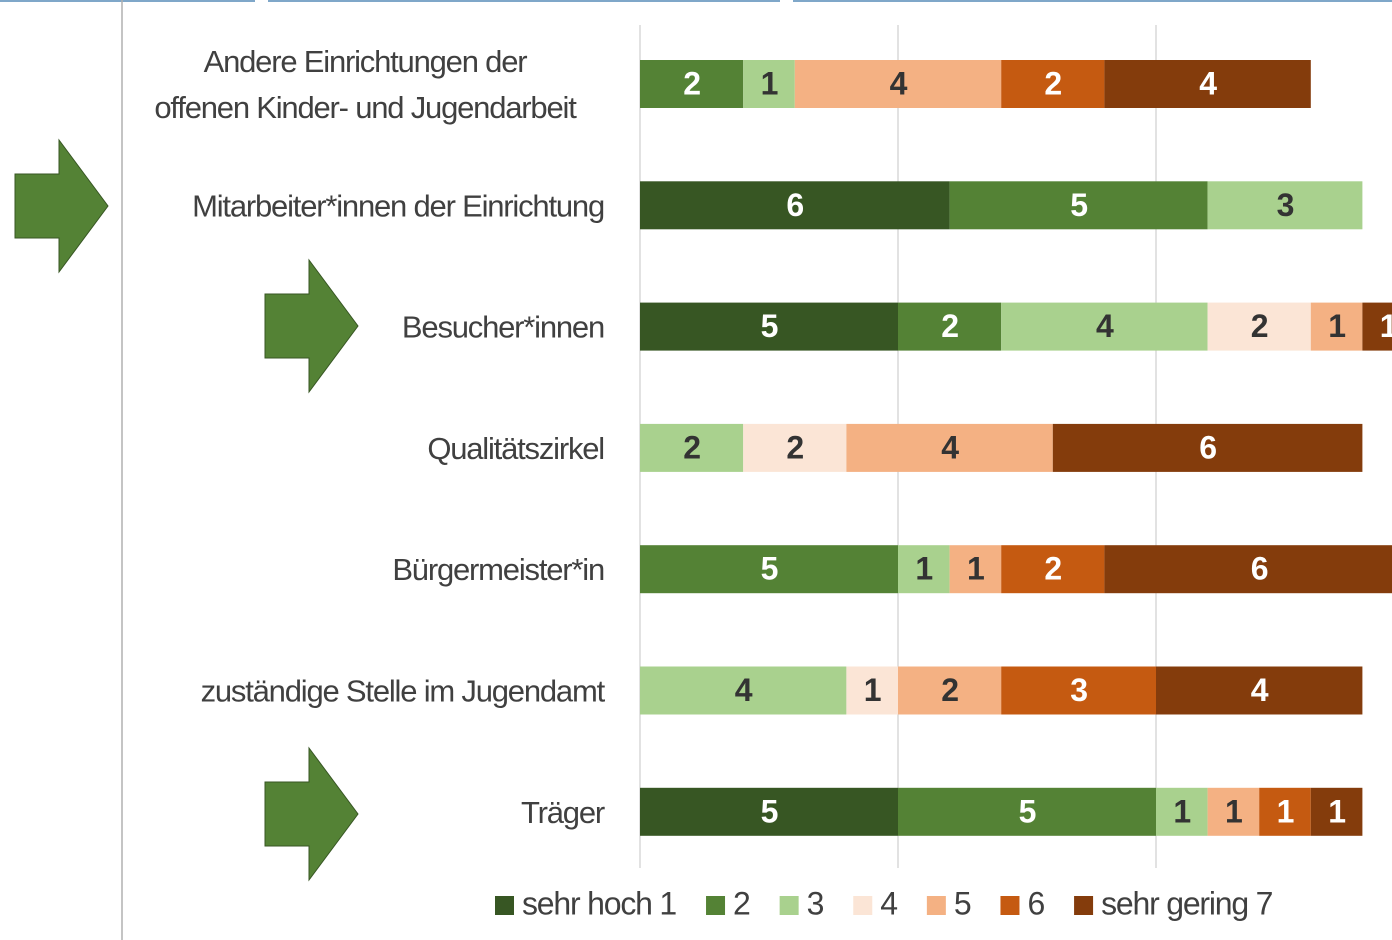 This screenshot has width=1392, height=940. What do you see at coordinates (888, 903) in the screenshot?
I see `legend-label: 4` at bounding box center [888, 903].